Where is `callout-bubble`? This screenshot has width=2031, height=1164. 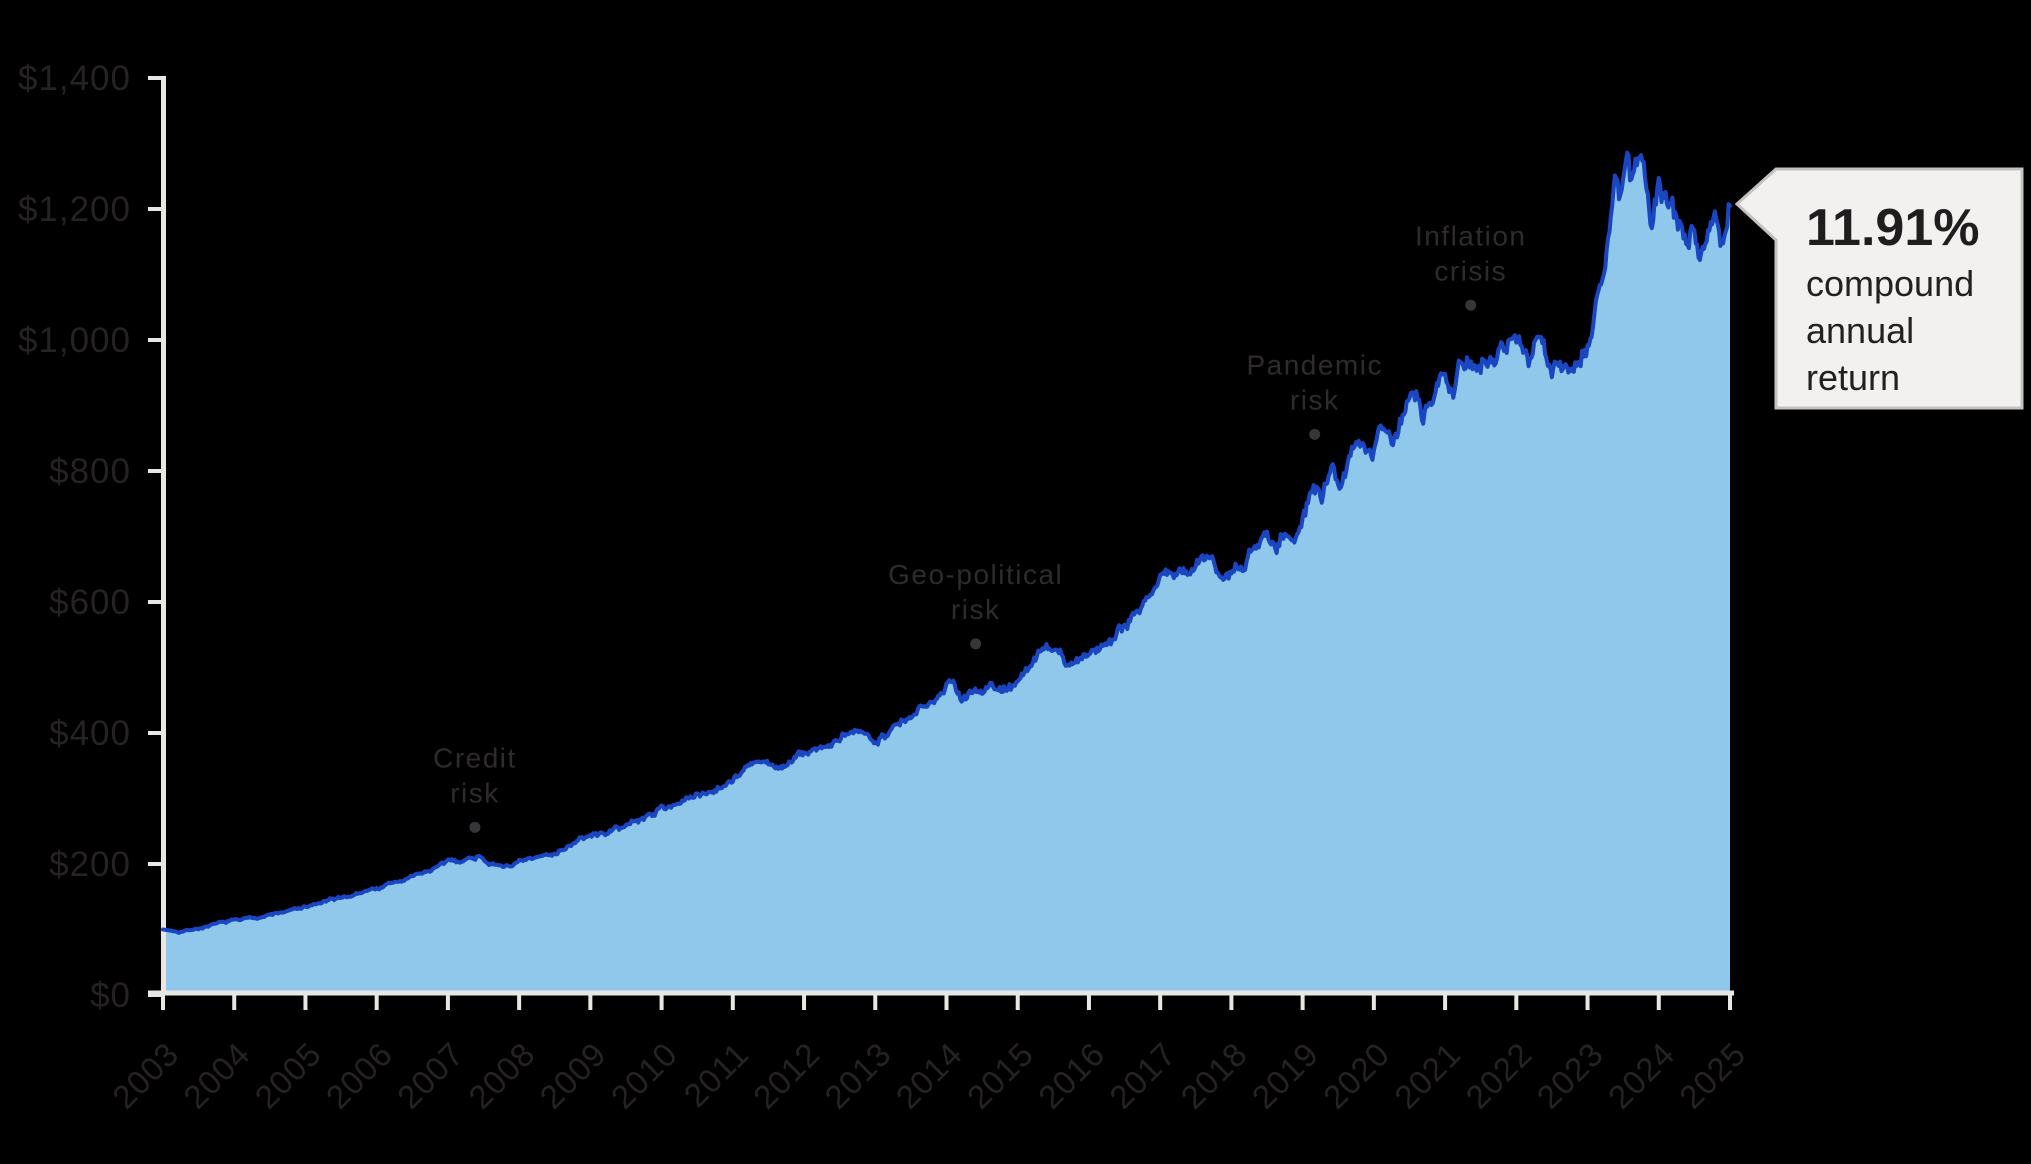 callout-bubble is located at coordinates (1879, 288).